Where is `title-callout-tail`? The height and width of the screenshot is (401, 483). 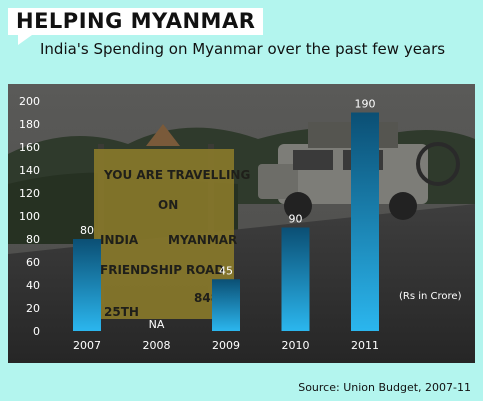 title-callout-tail is located at coordinates (25, 40).